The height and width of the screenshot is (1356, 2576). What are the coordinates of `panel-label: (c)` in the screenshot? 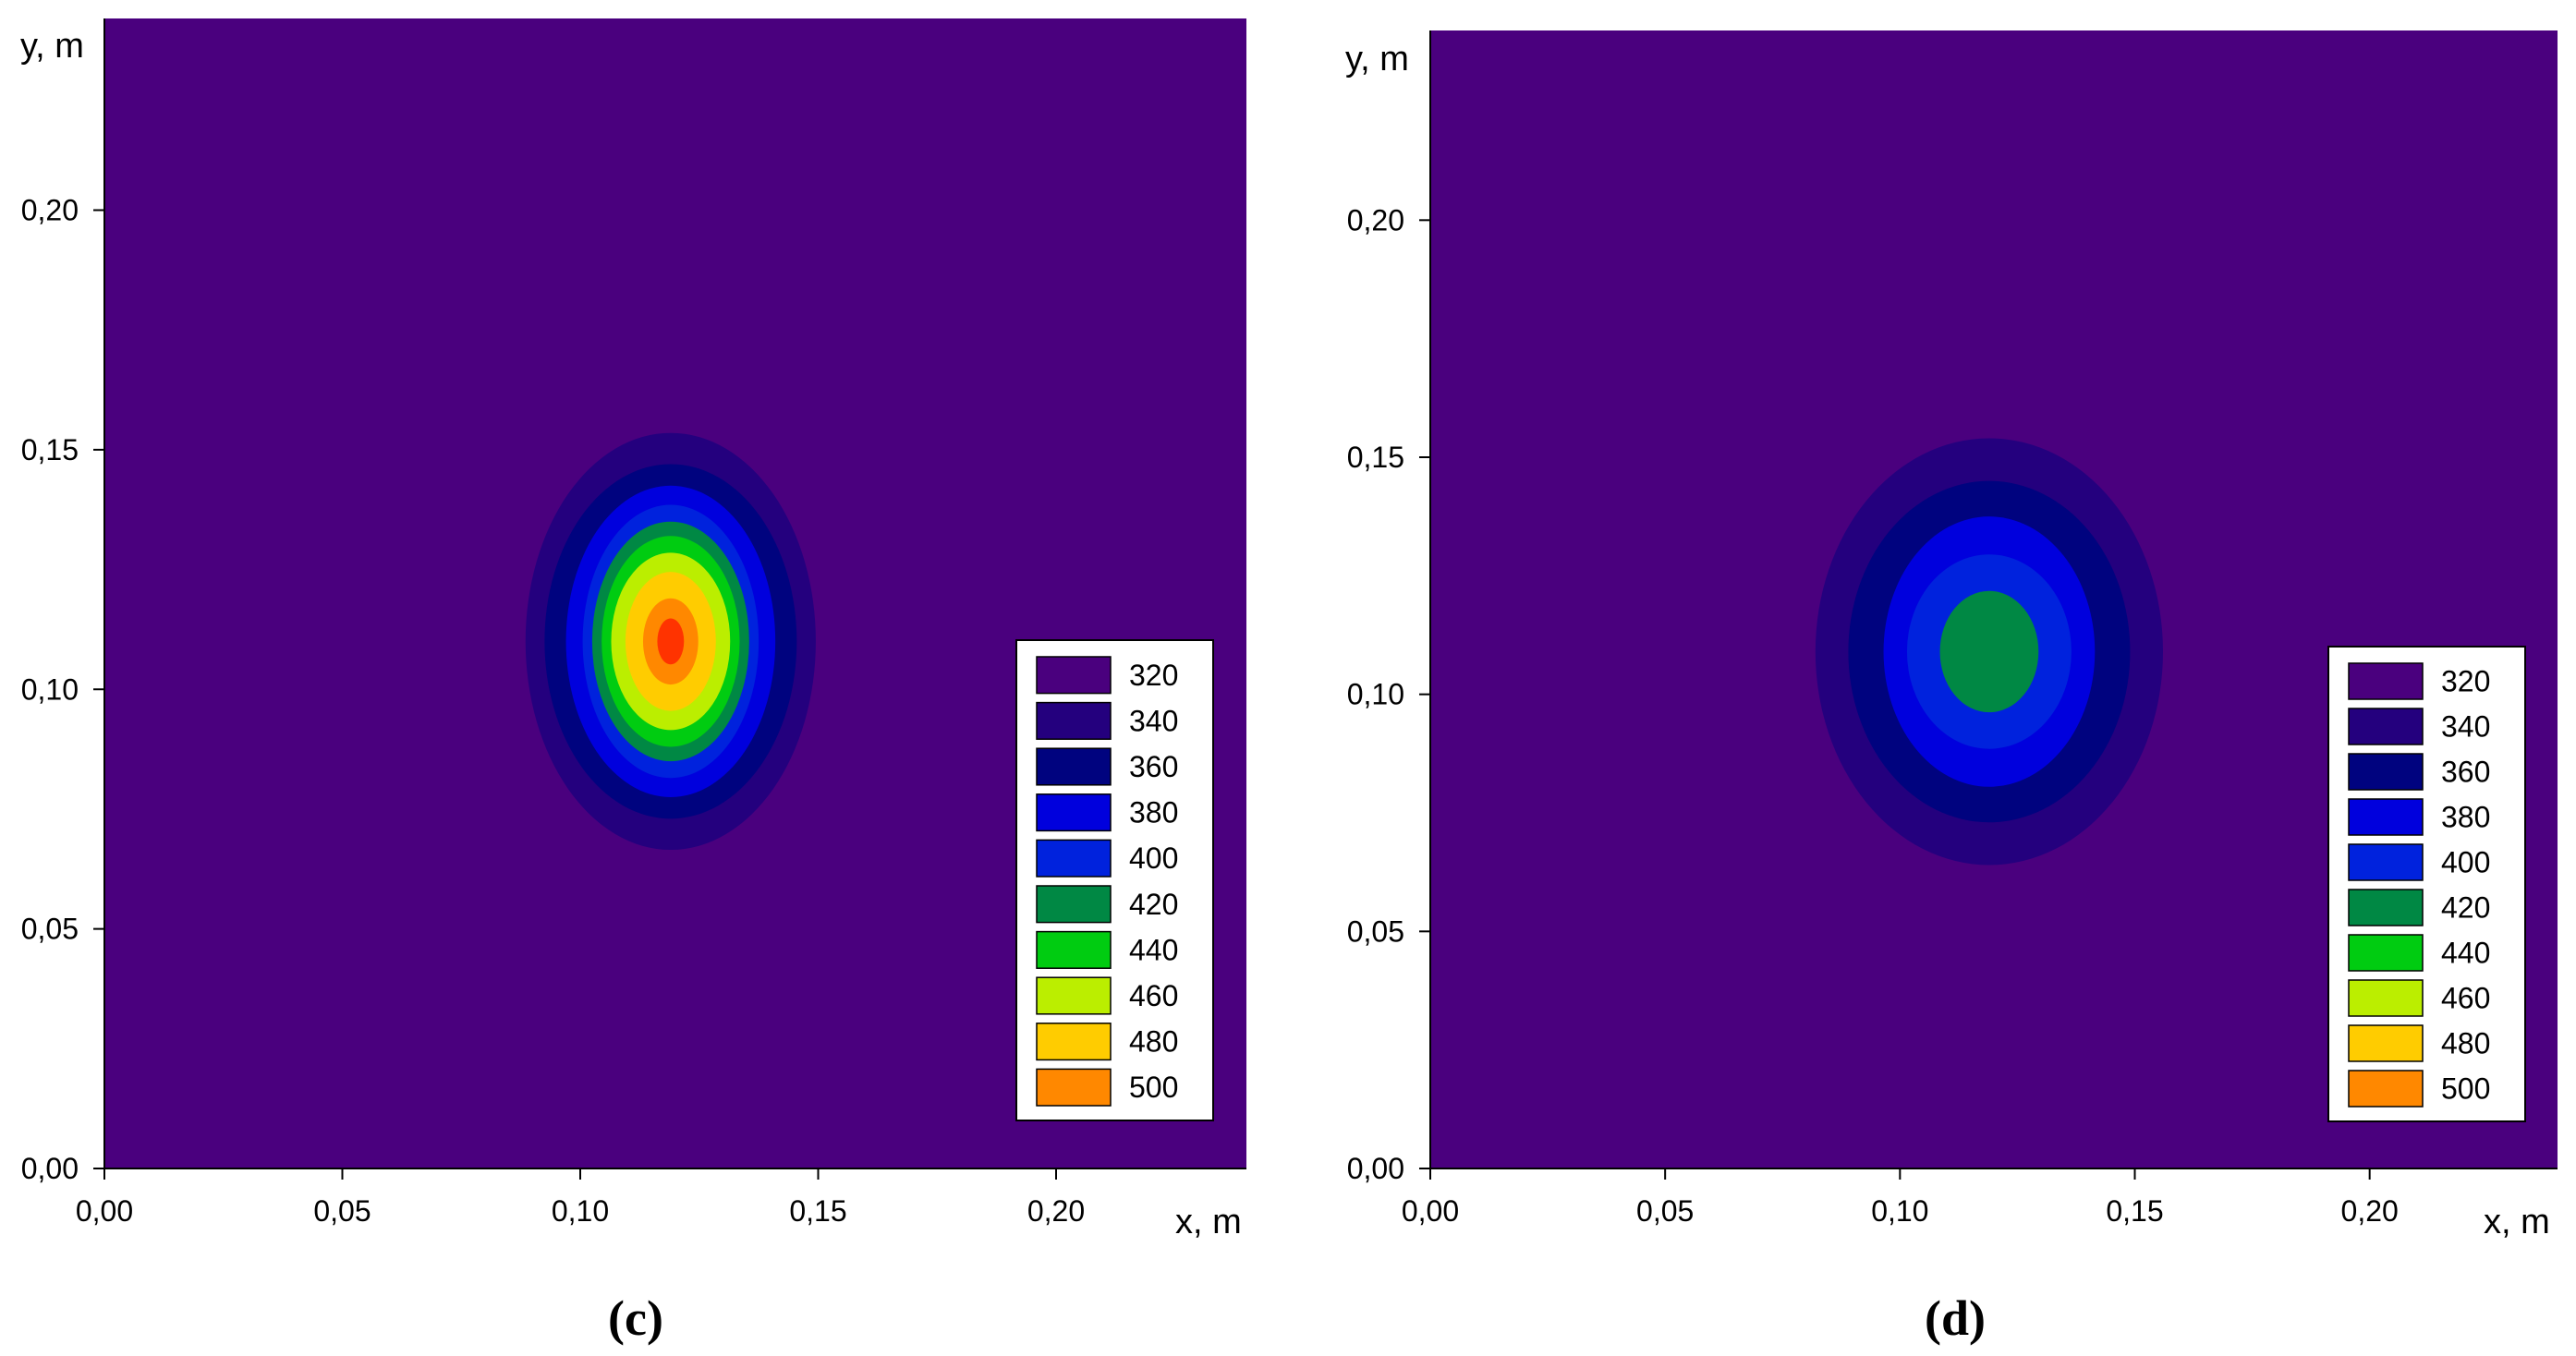 It's located at (635, 1318).